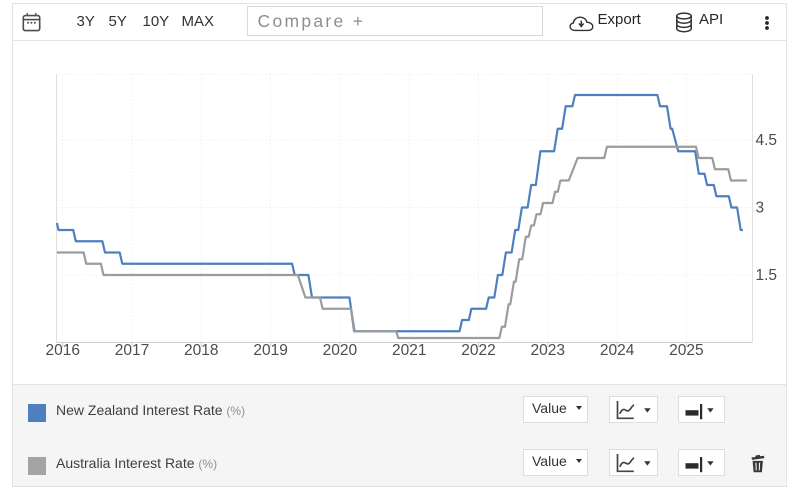 The height and width of the screenshot is (493, 800). Describe the element at coordinates (478, 350) in the screenshot. I see `svg-text: 2022` at that location.